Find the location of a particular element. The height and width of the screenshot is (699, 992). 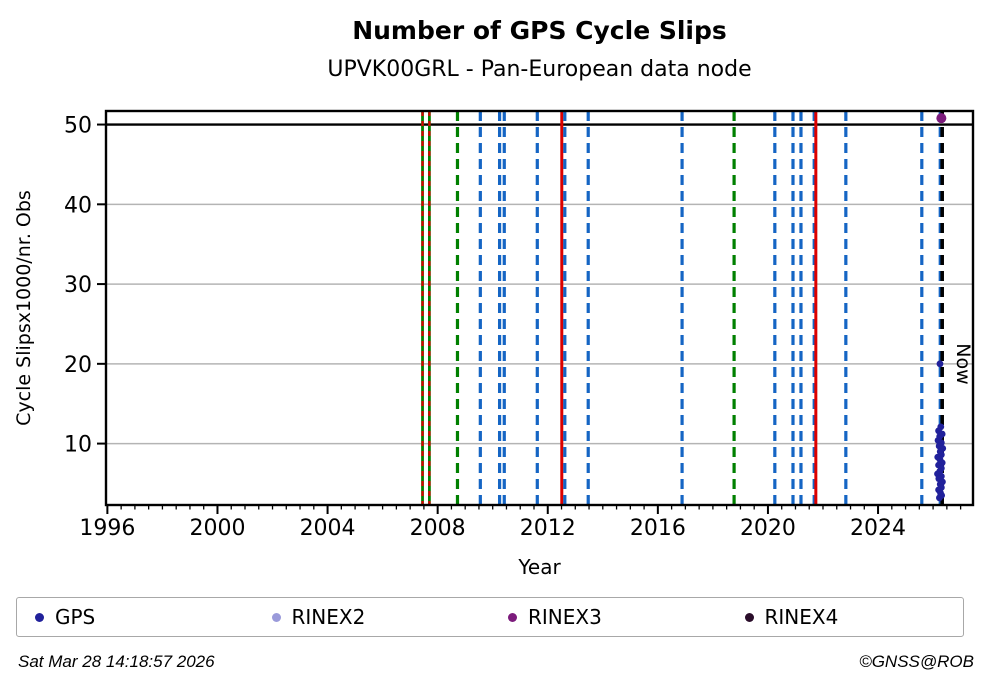

chart-subtitle: UPVK00GRL - Pan-European data node is located at coordinates (539, 69).